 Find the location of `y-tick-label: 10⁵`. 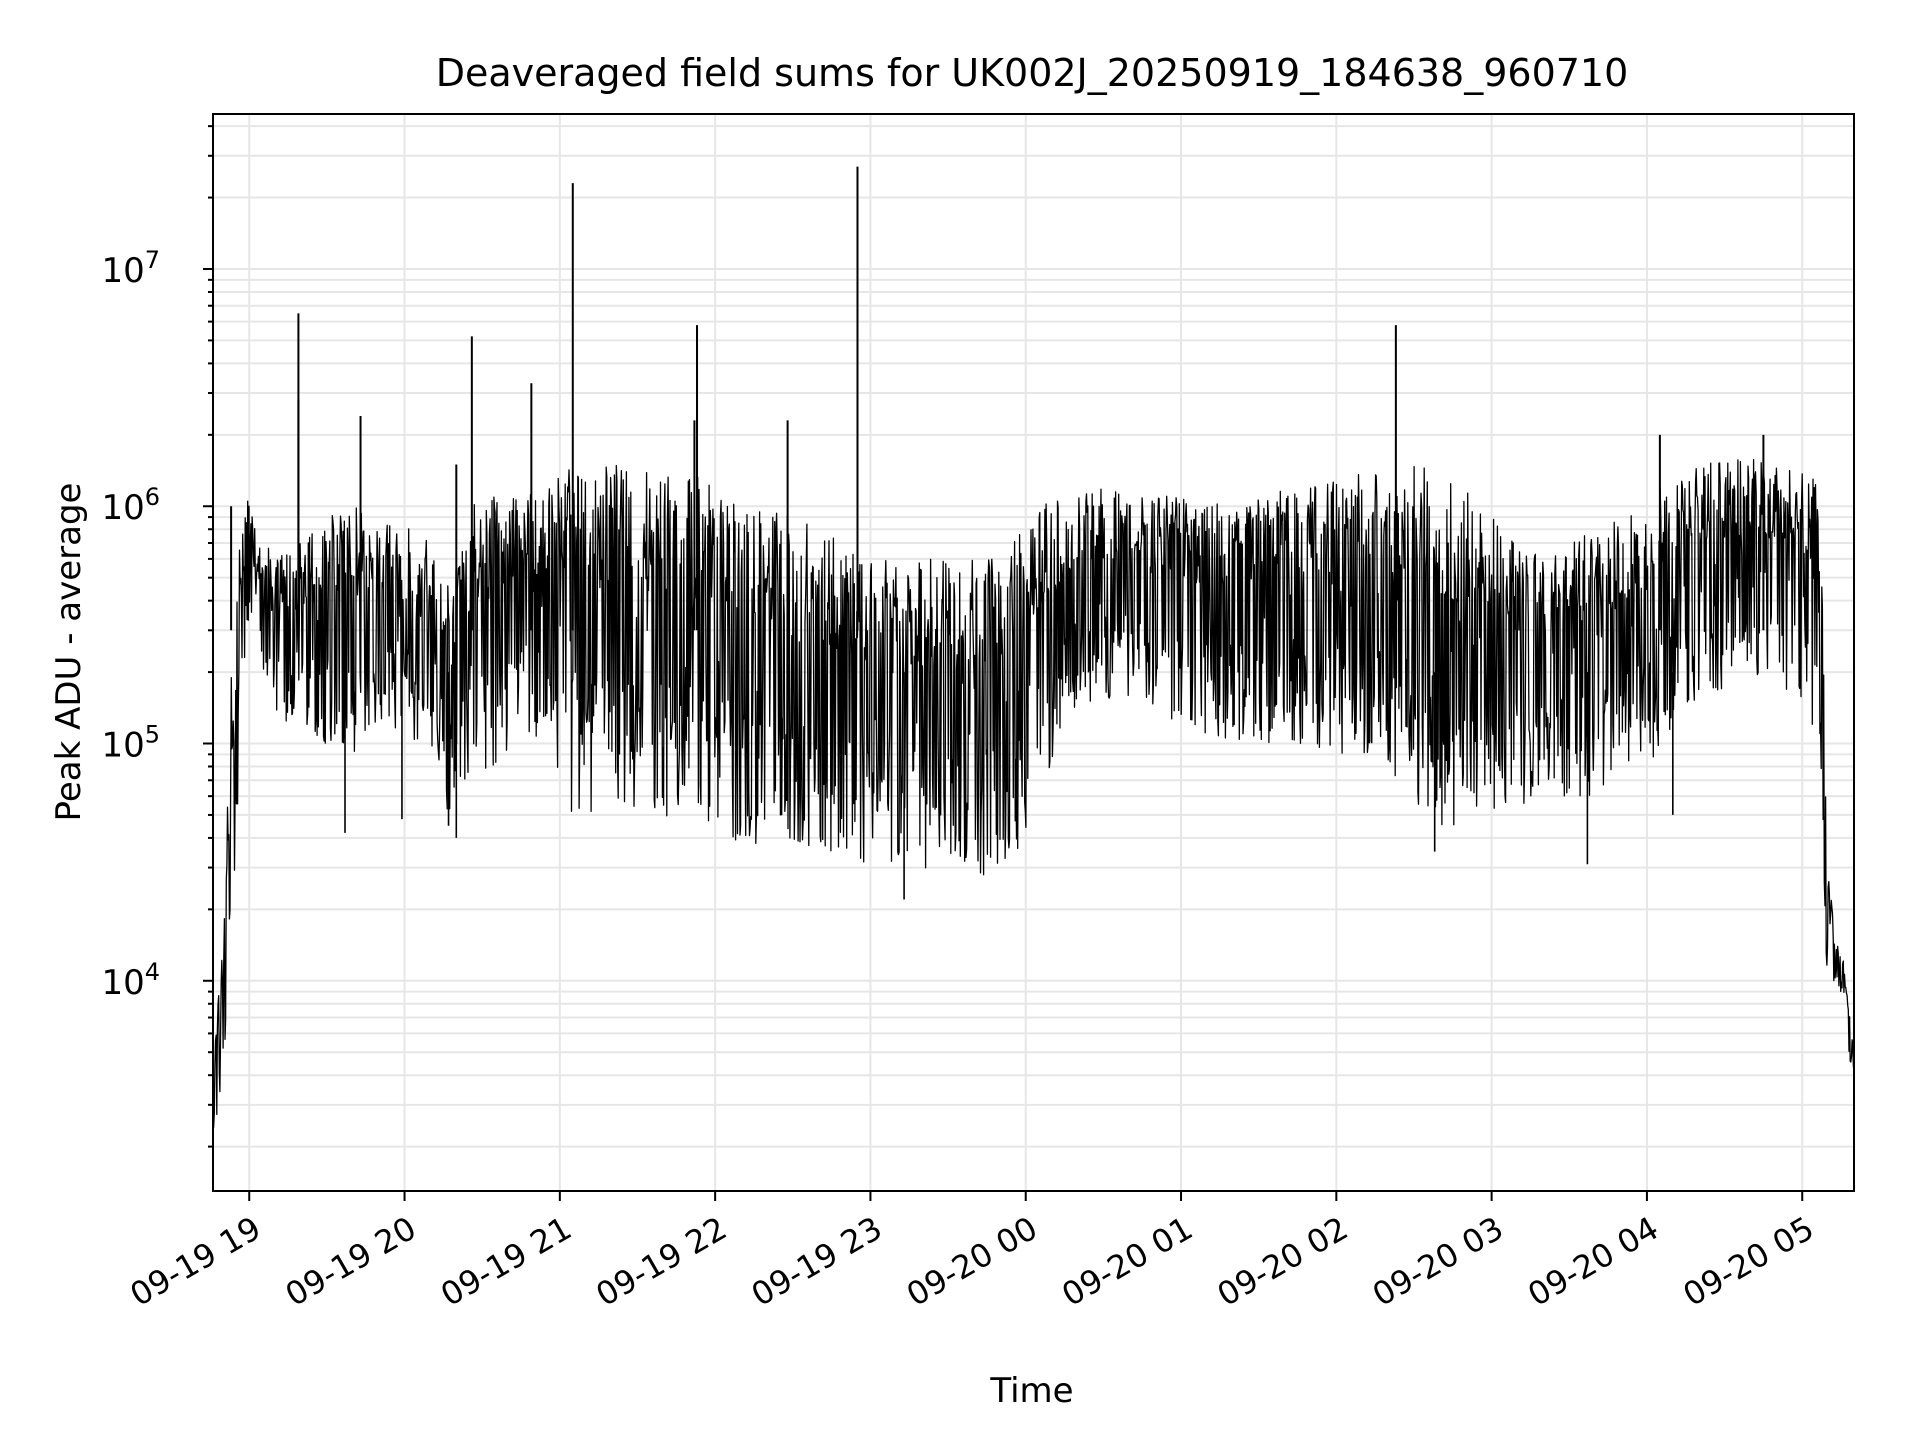

y-tick-label: 10⁵ is located at coordinates (130, 743).